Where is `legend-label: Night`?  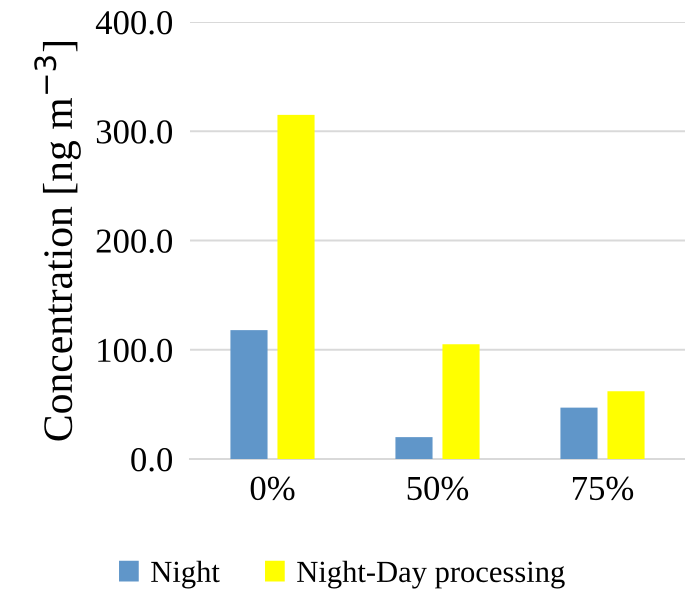
legend-label: Night is located at coordinates (185, 574).